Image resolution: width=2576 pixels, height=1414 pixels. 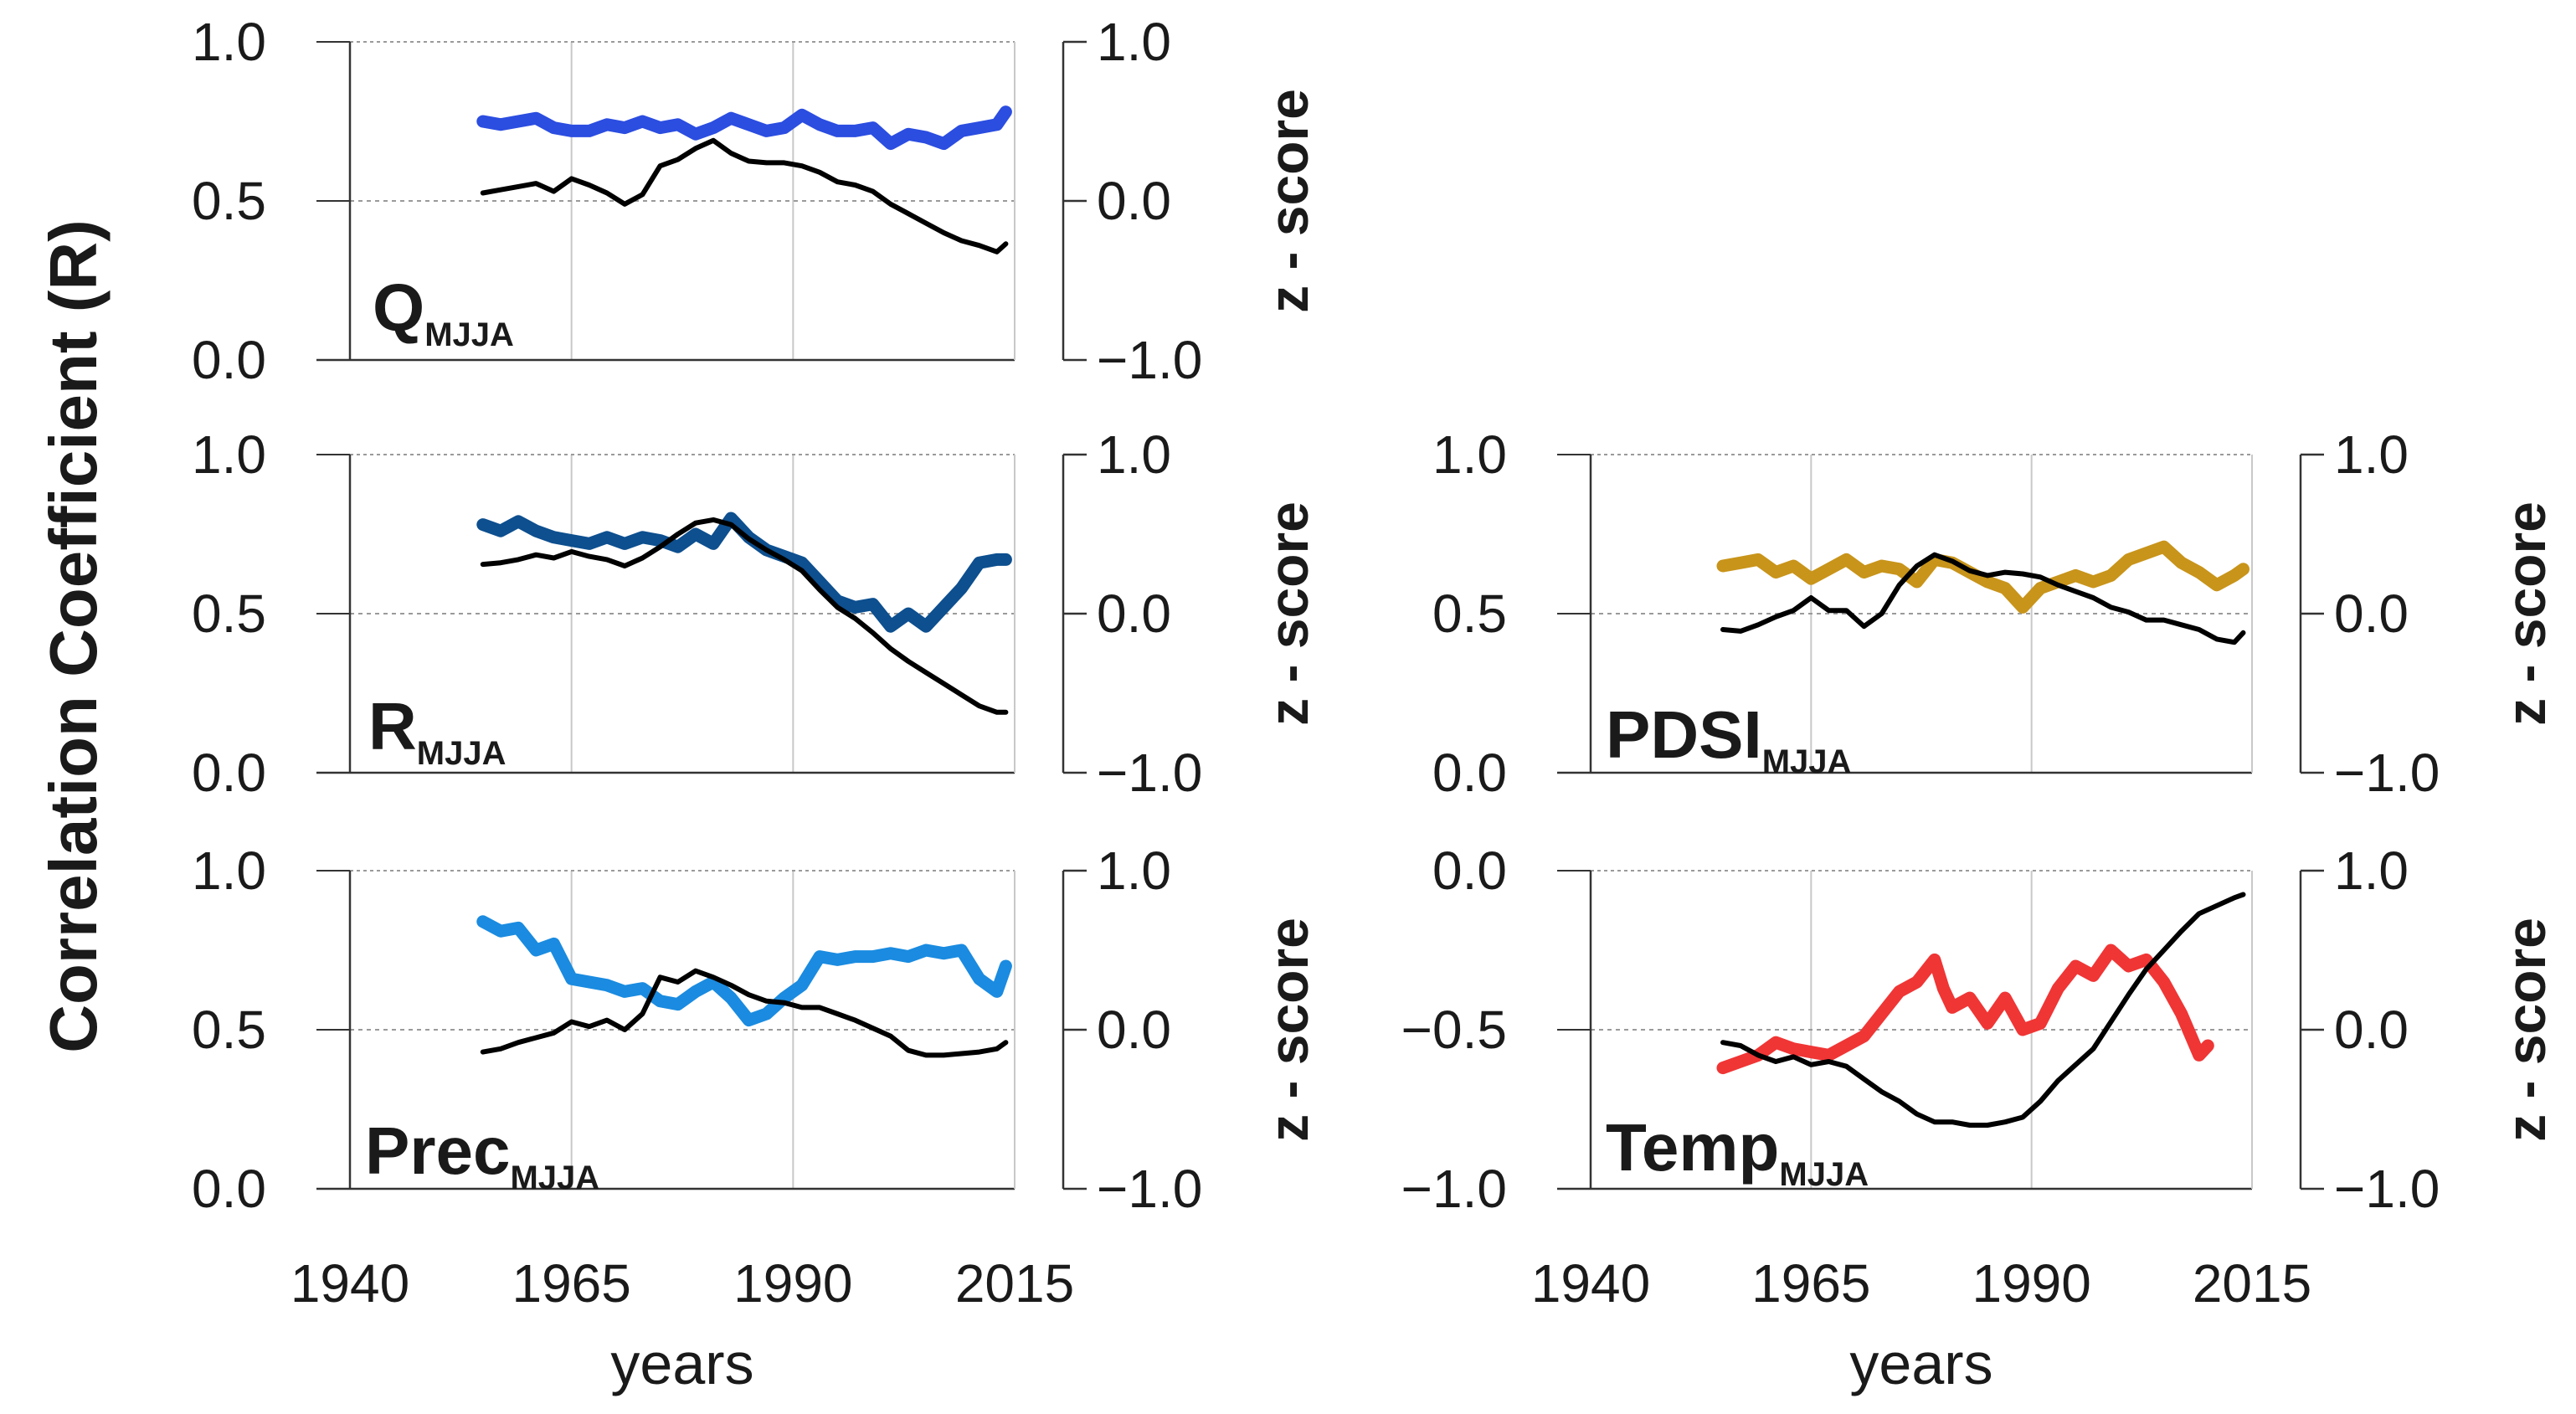 I want to click on panel-r: 0.0 0.5 1.0 −1.0 0.0 1.0 z - score RMJJA, so click(x=756, y=613).